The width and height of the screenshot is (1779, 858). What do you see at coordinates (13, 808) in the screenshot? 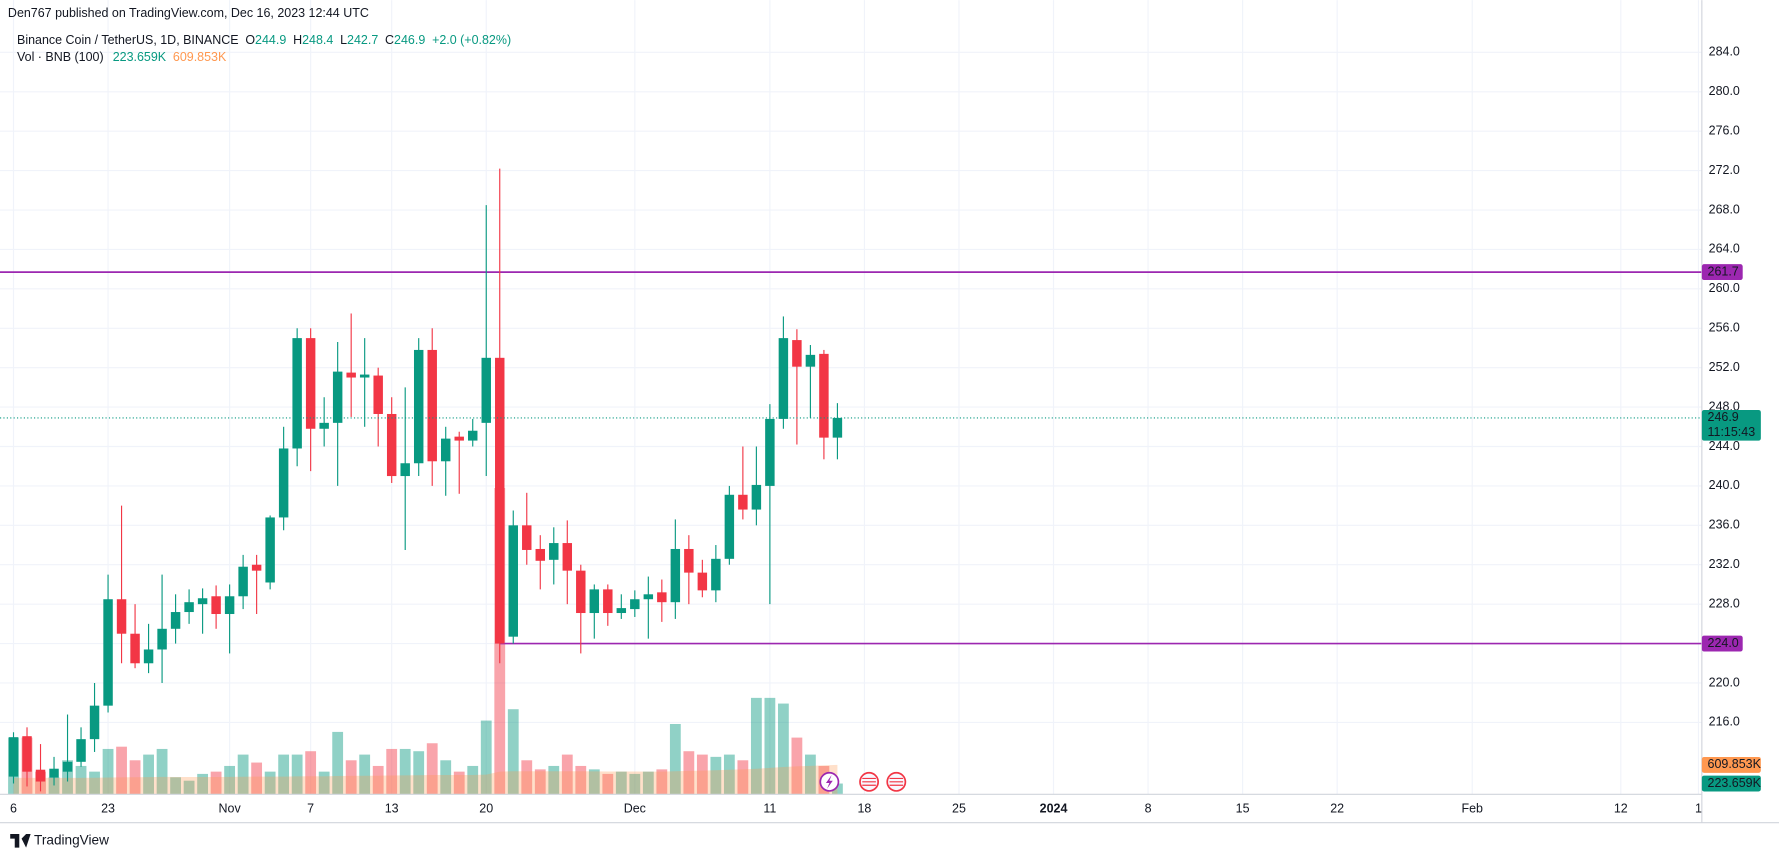
I see `x-tick-label: 6` at bounding box center [13, 808].